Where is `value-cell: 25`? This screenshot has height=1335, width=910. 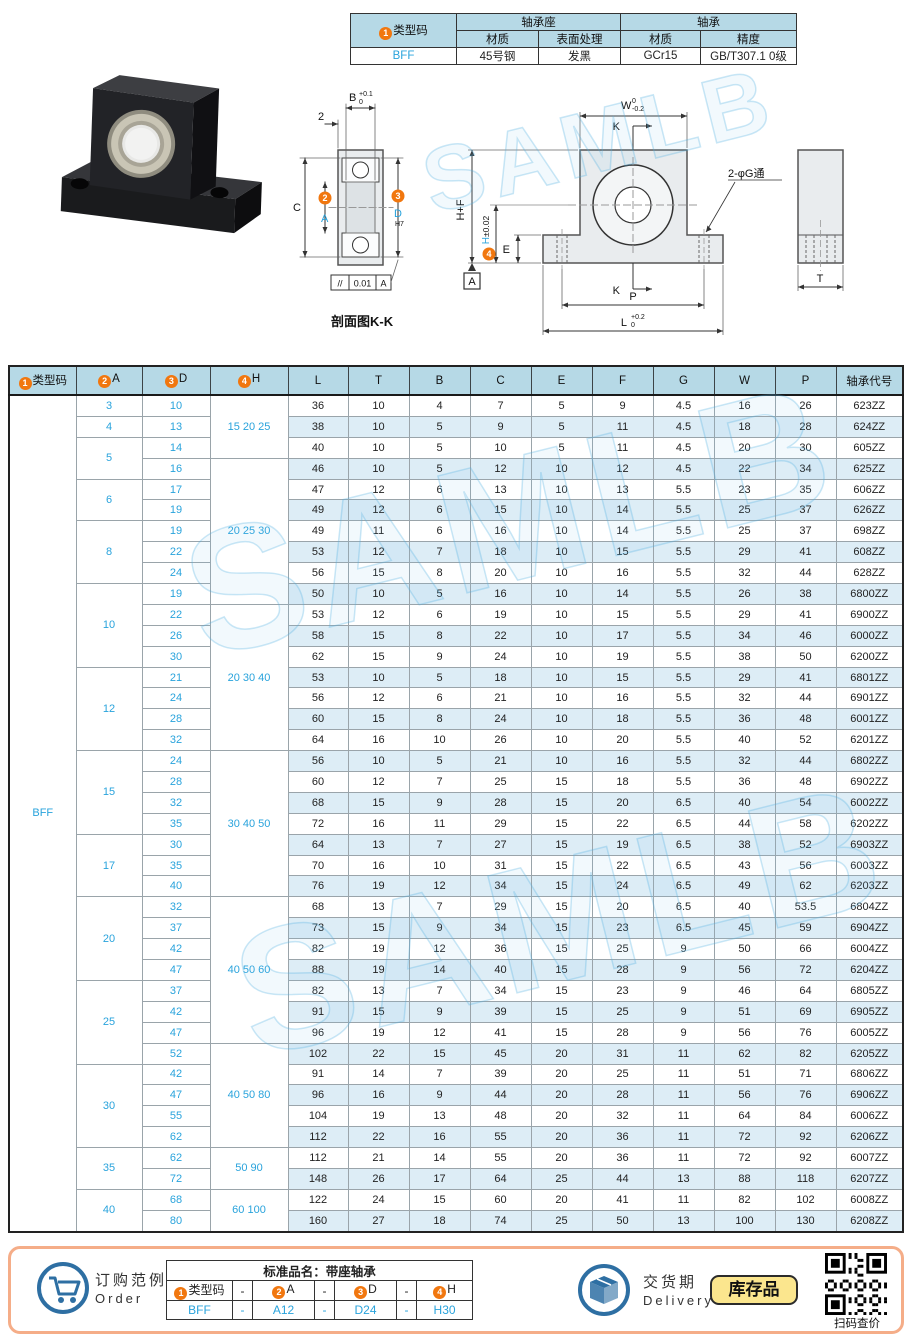 value-cell: 25 is located at coordinates (622, 949).